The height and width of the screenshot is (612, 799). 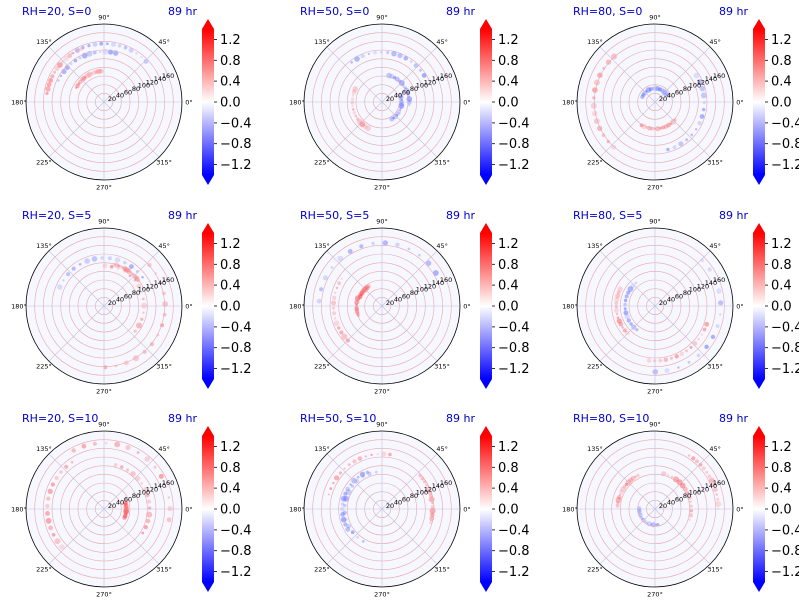 What do you see at coordinates (136, 496) in the screenshot?
I see `radial-tick-label: 80` at bounding box center [136, 496].